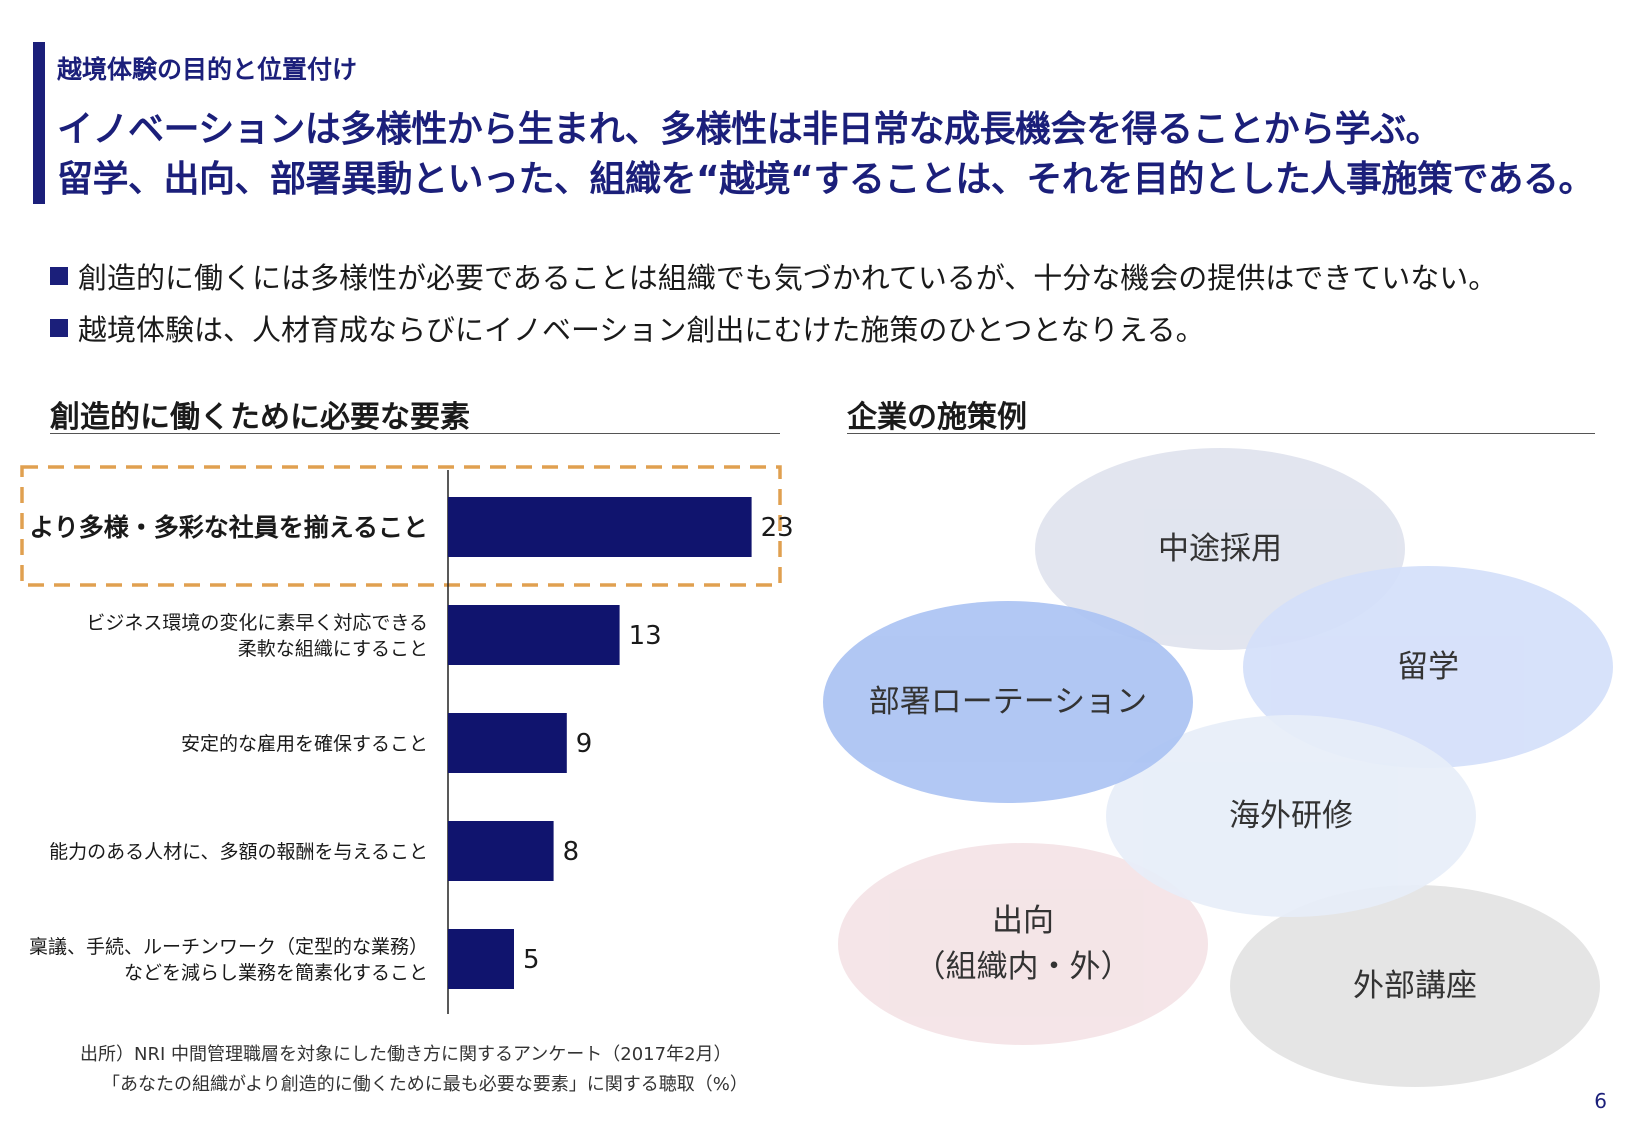 Image resolution: width=1625 pixels, height=1125 pixels. I want to click on bubble-external-courses: 外部講座, so click(1415, 986).